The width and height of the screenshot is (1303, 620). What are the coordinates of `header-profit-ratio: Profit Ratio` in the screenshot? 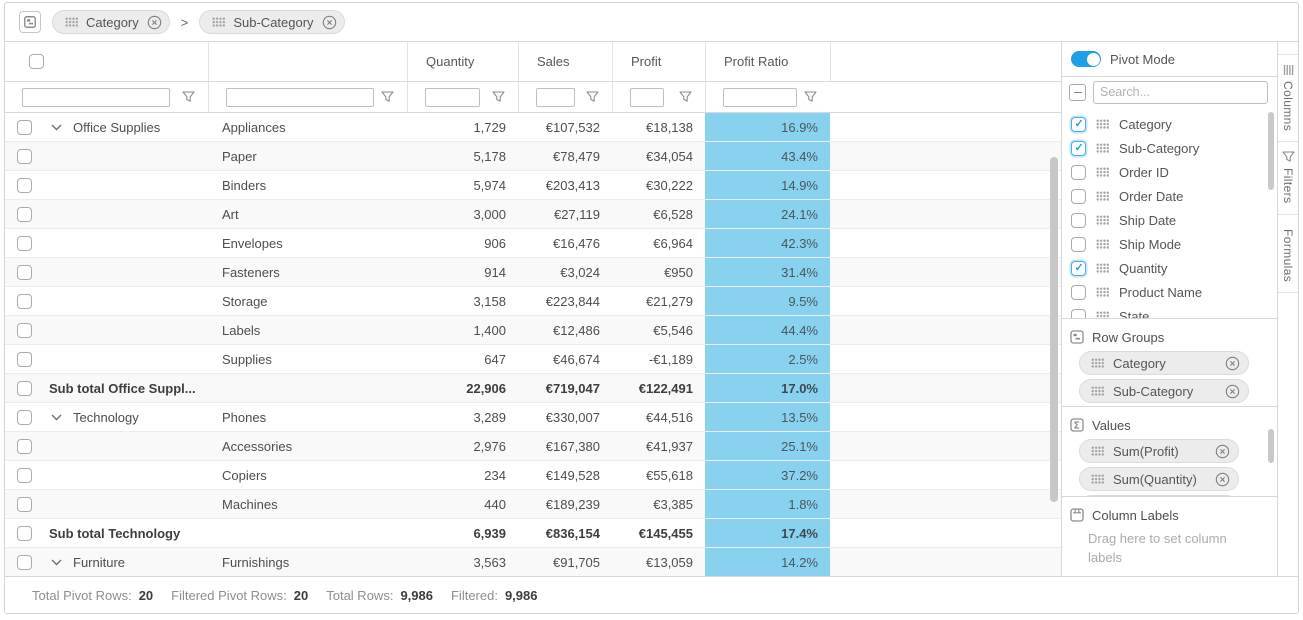 It's located at (767, 61).